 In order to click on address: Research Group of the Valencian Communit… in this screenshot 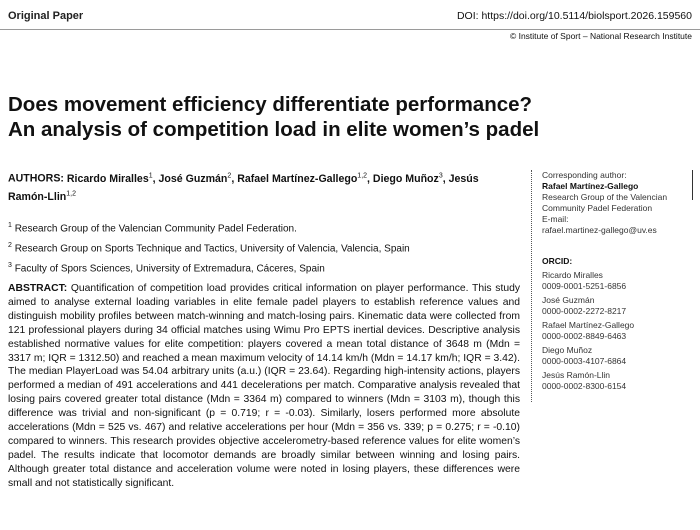, I will do `click(605, 202)`.